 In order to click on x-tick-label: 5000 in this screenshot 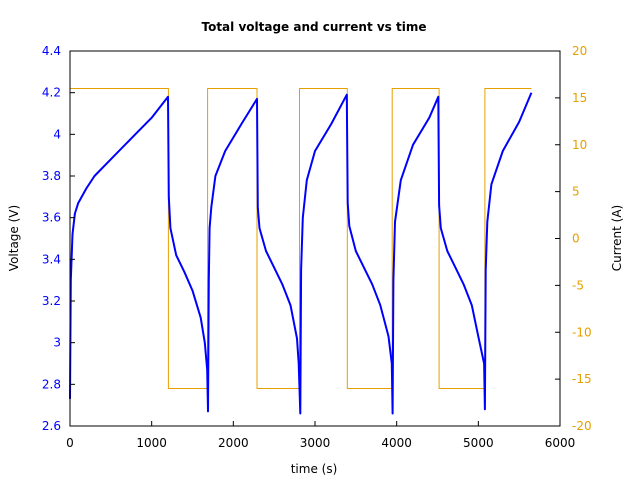, I will do `click(478, 443)`.